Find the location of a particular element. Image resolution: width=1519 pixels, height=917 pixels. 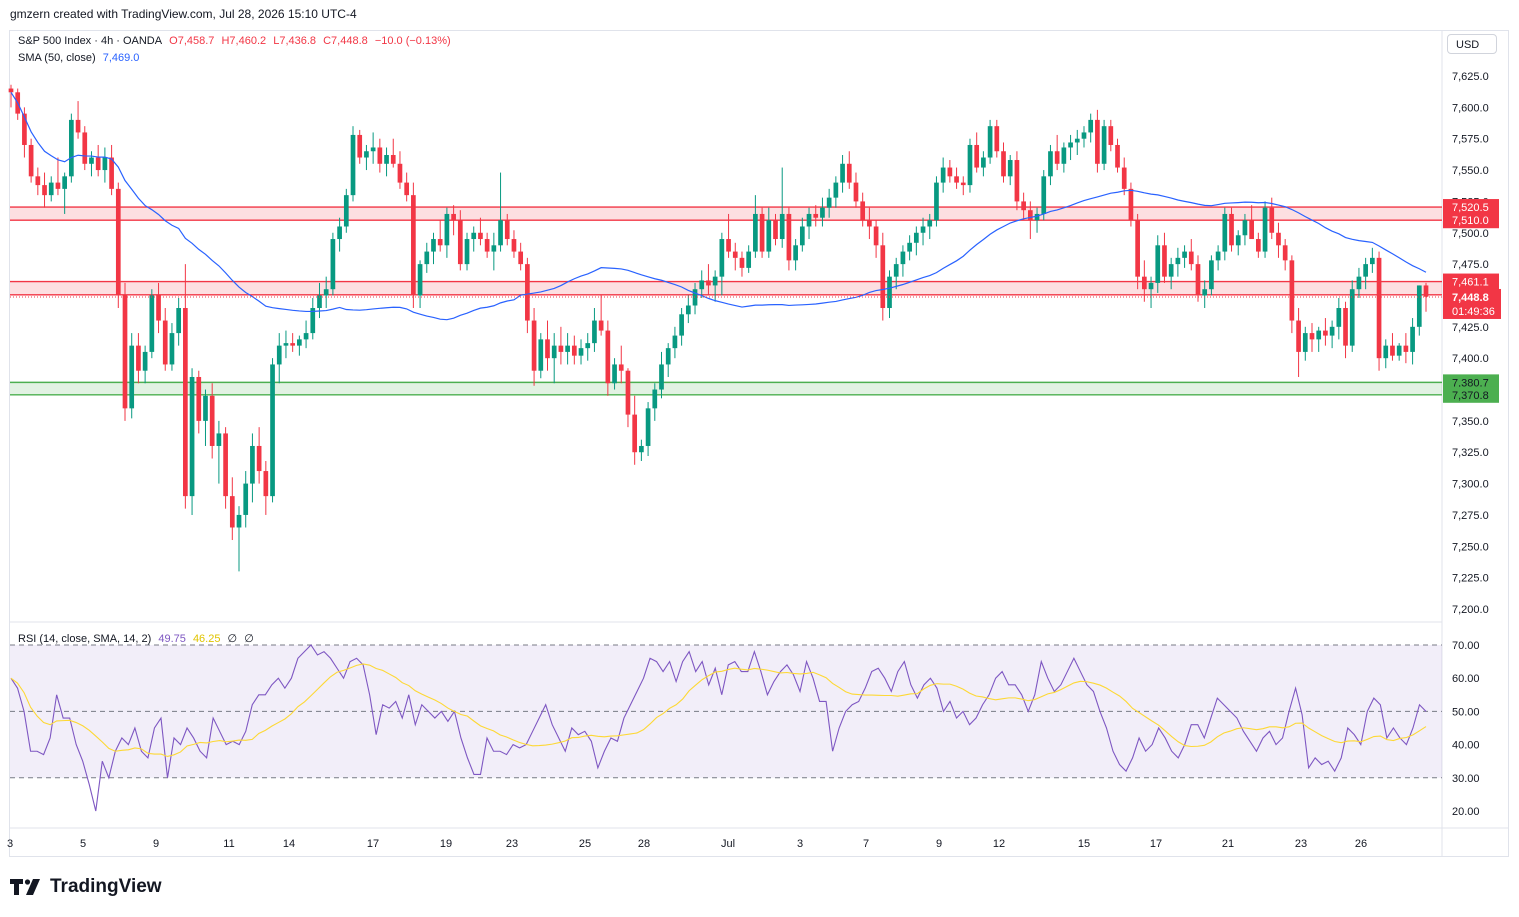

time-tick-label: 23 is located at coordinates (1301, 844).